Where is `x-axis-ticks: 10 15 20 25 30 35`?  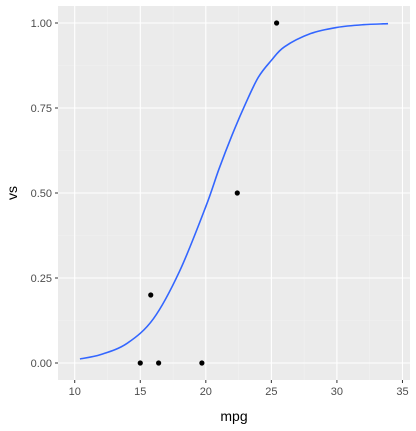 x-axis-ticks: 10 15 20 25 30 35 is located at coordinates (239, 389).